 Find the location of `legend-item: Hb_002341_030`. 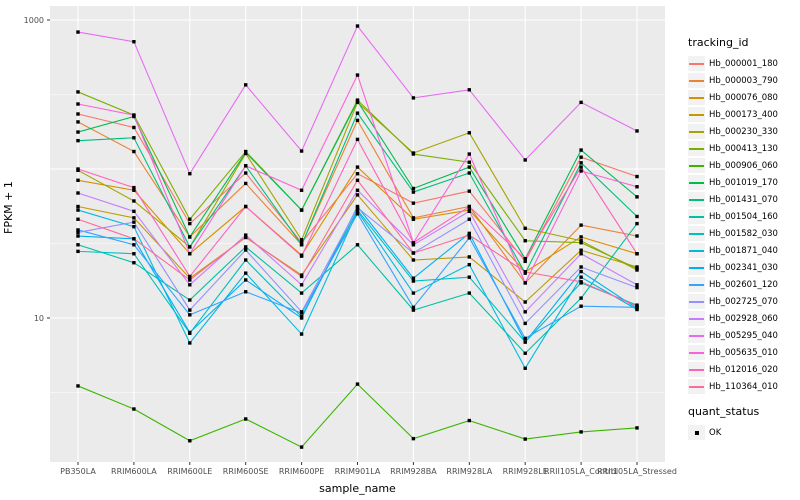

legend-item: Hb_002341_030 is located at coordinates (744, 267).